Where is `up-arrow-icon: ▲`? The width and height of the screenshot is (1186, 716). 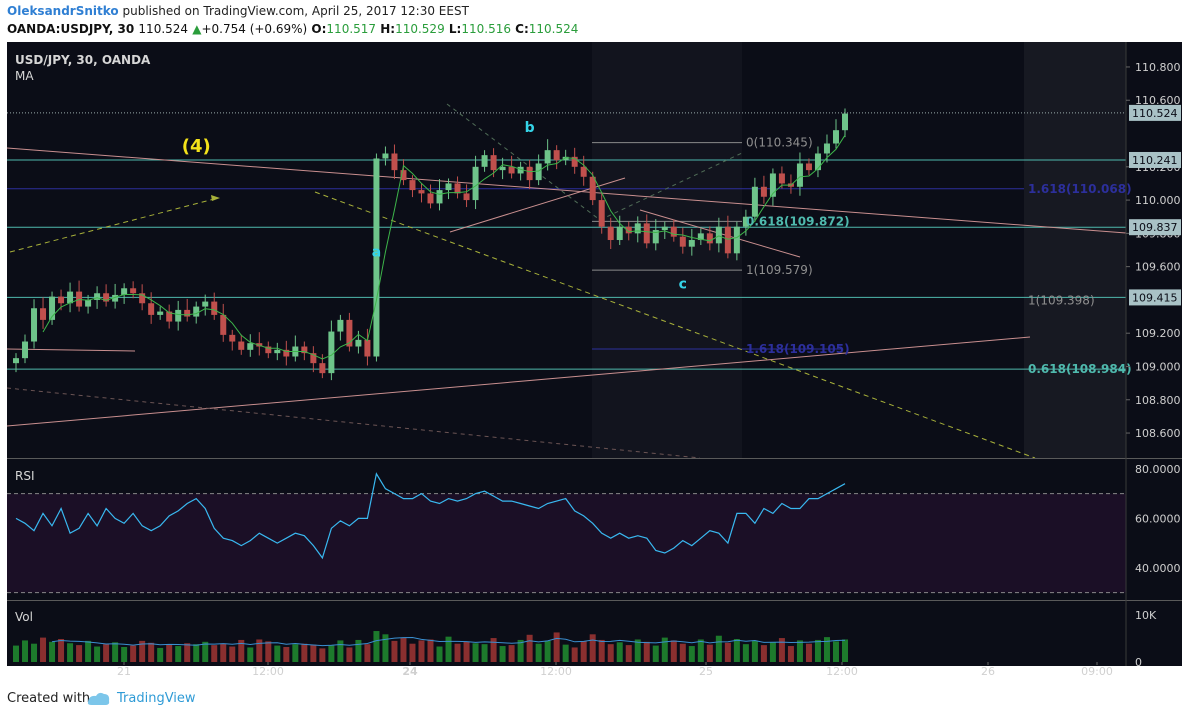 up-arrow-icon: ▲ is located at coordinates (197, 29).